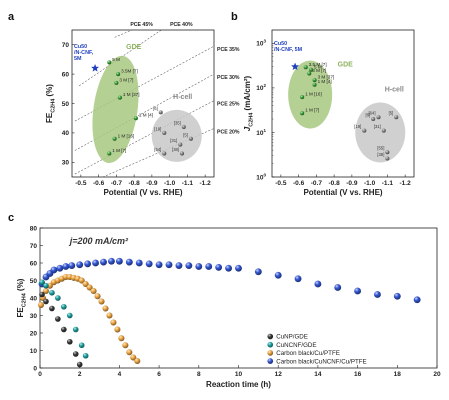 This screenshot has height=400, width=449. I want to click on pce-label: PCE 35%, so click(228, 50).